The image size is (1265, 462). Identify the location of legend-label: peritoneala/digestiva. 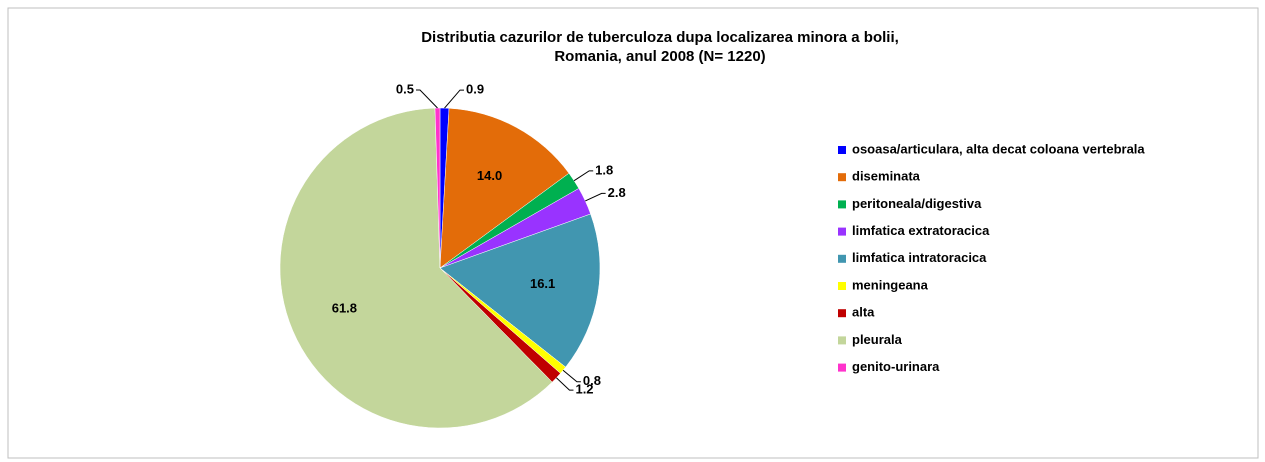
(917, 203).